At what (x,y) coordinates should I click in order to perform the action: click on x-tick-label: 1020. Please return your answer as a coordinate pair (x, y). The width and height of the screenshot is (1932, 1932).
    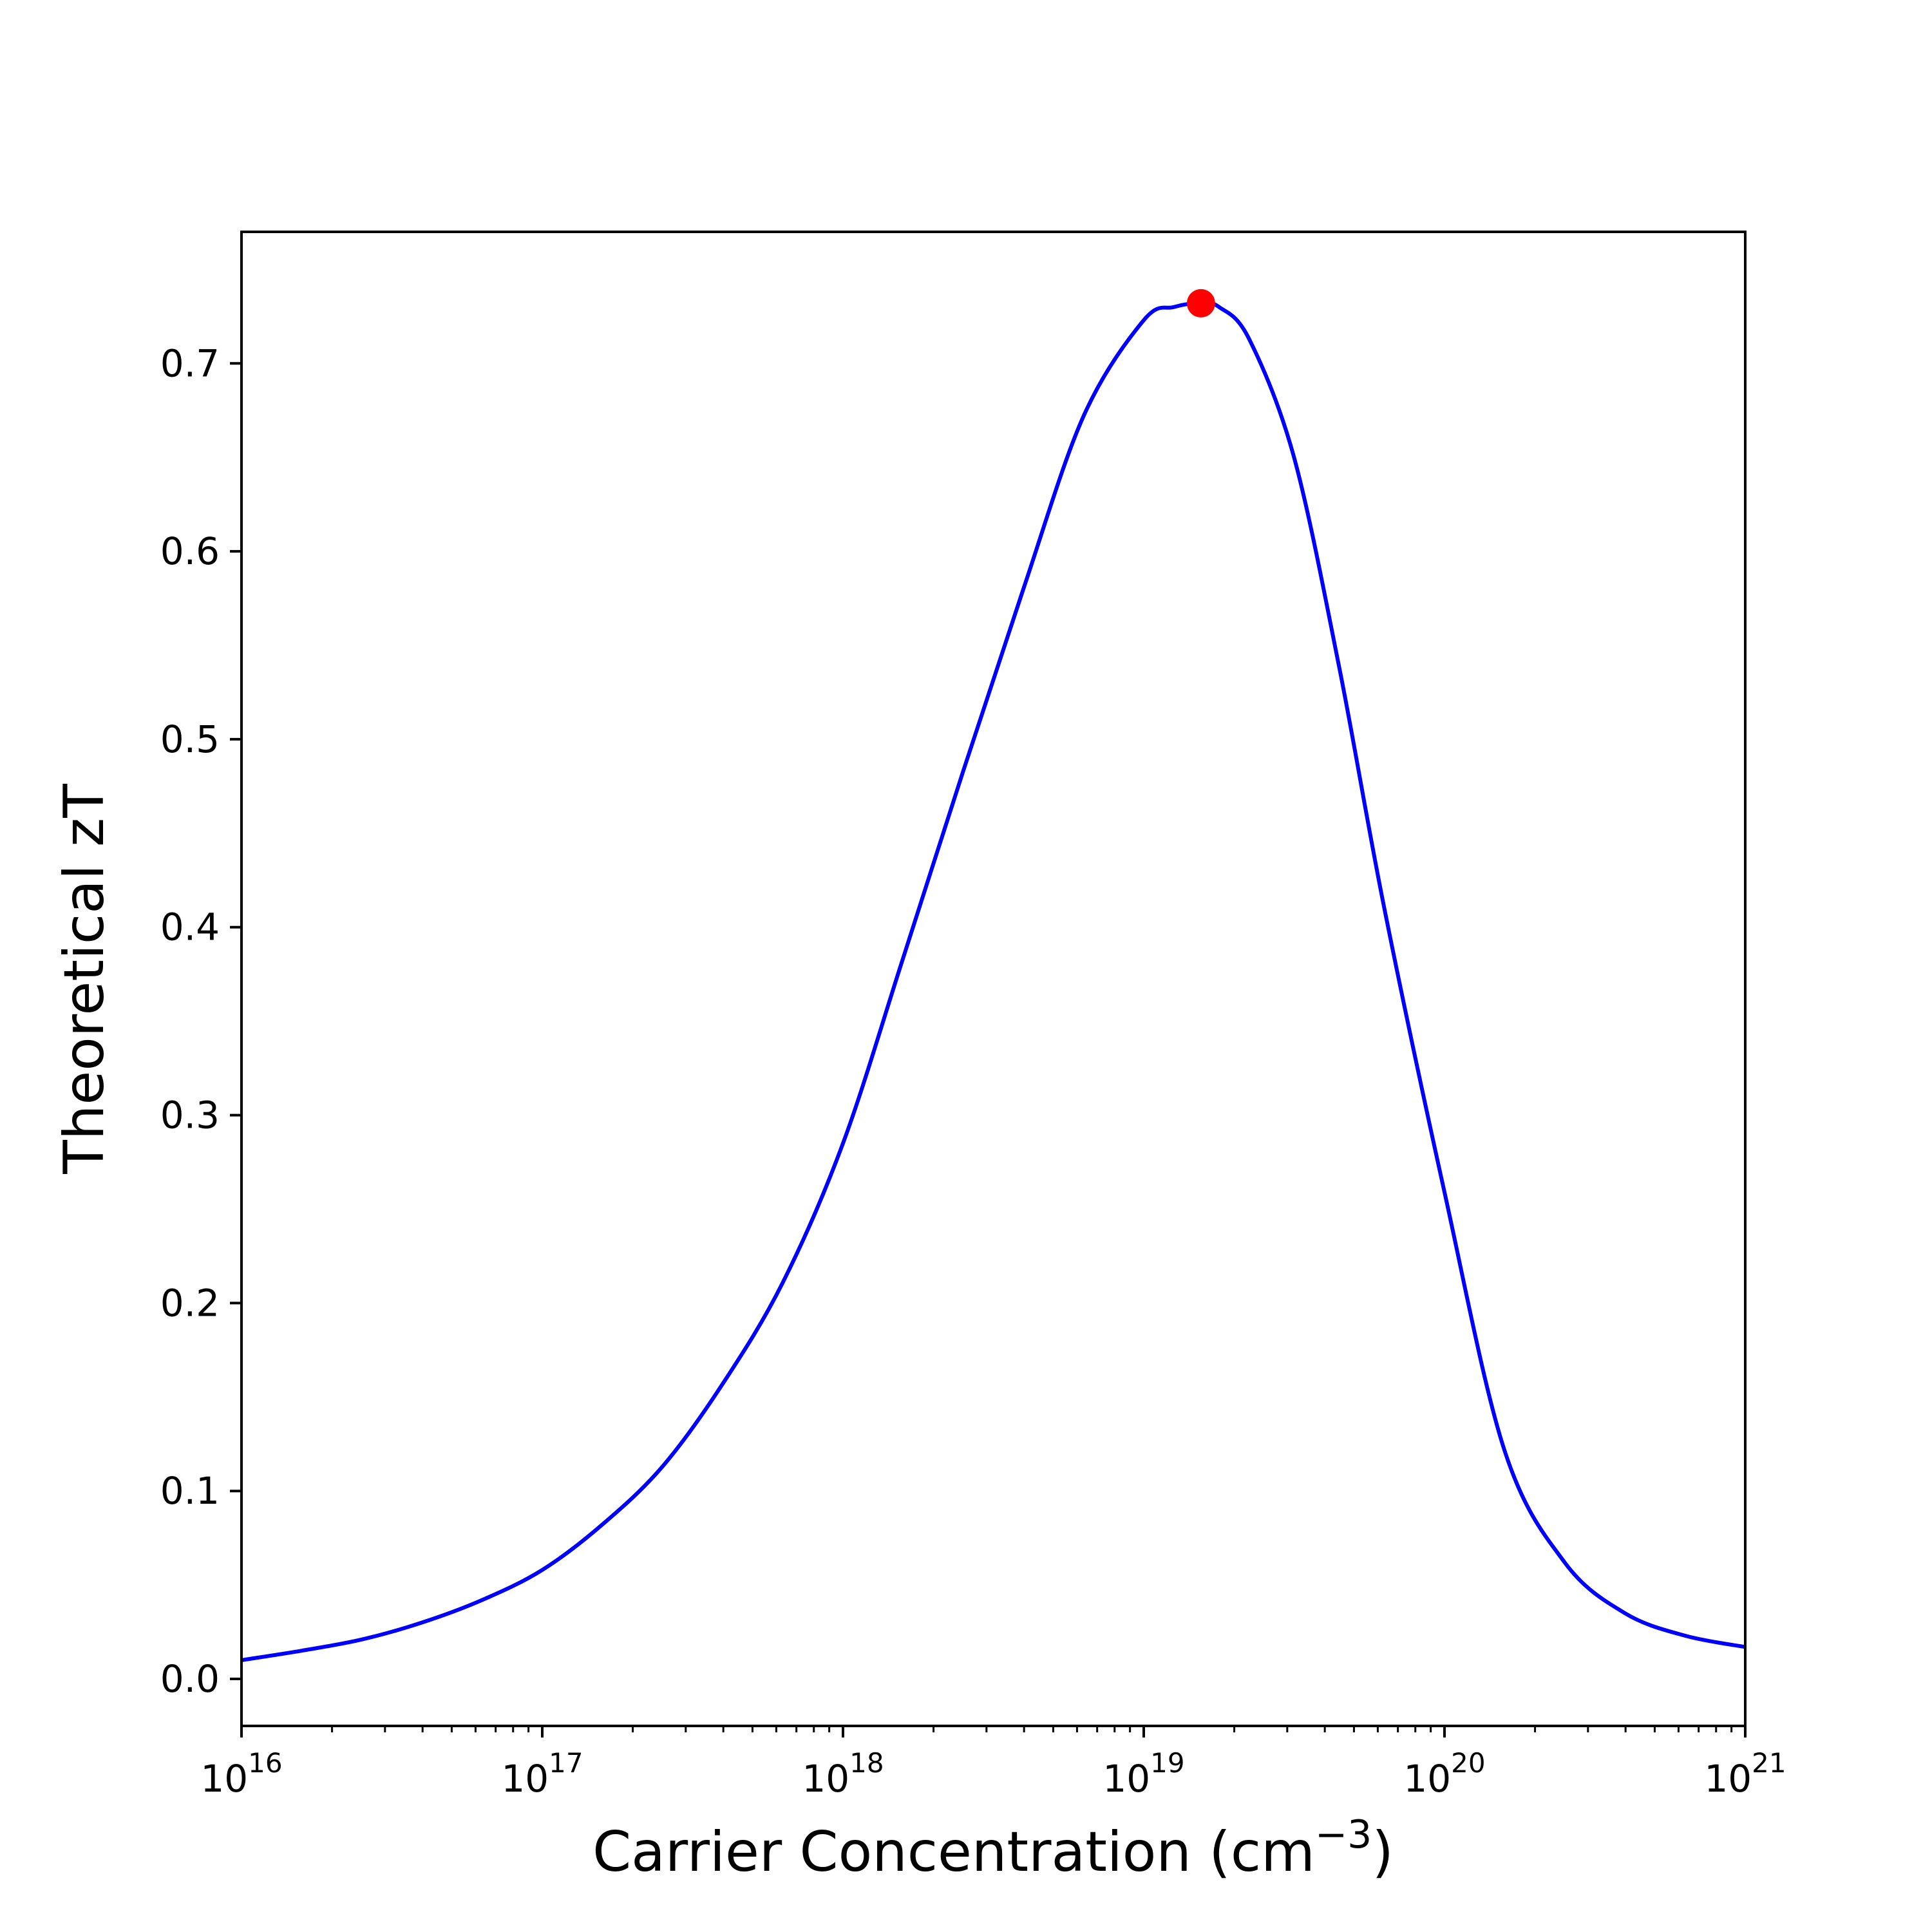
    Looking at the image, I should click on (1444, 1774).